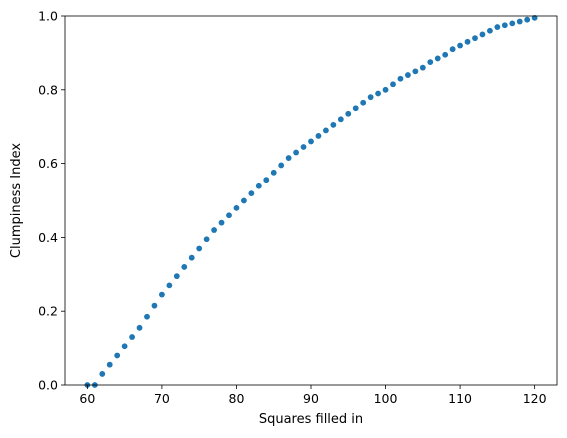 The height and width of the screenshot is (438, 567). I want to click on x-axis-ticks: 60 70 80 90 100 110 120, so click(313, 395).